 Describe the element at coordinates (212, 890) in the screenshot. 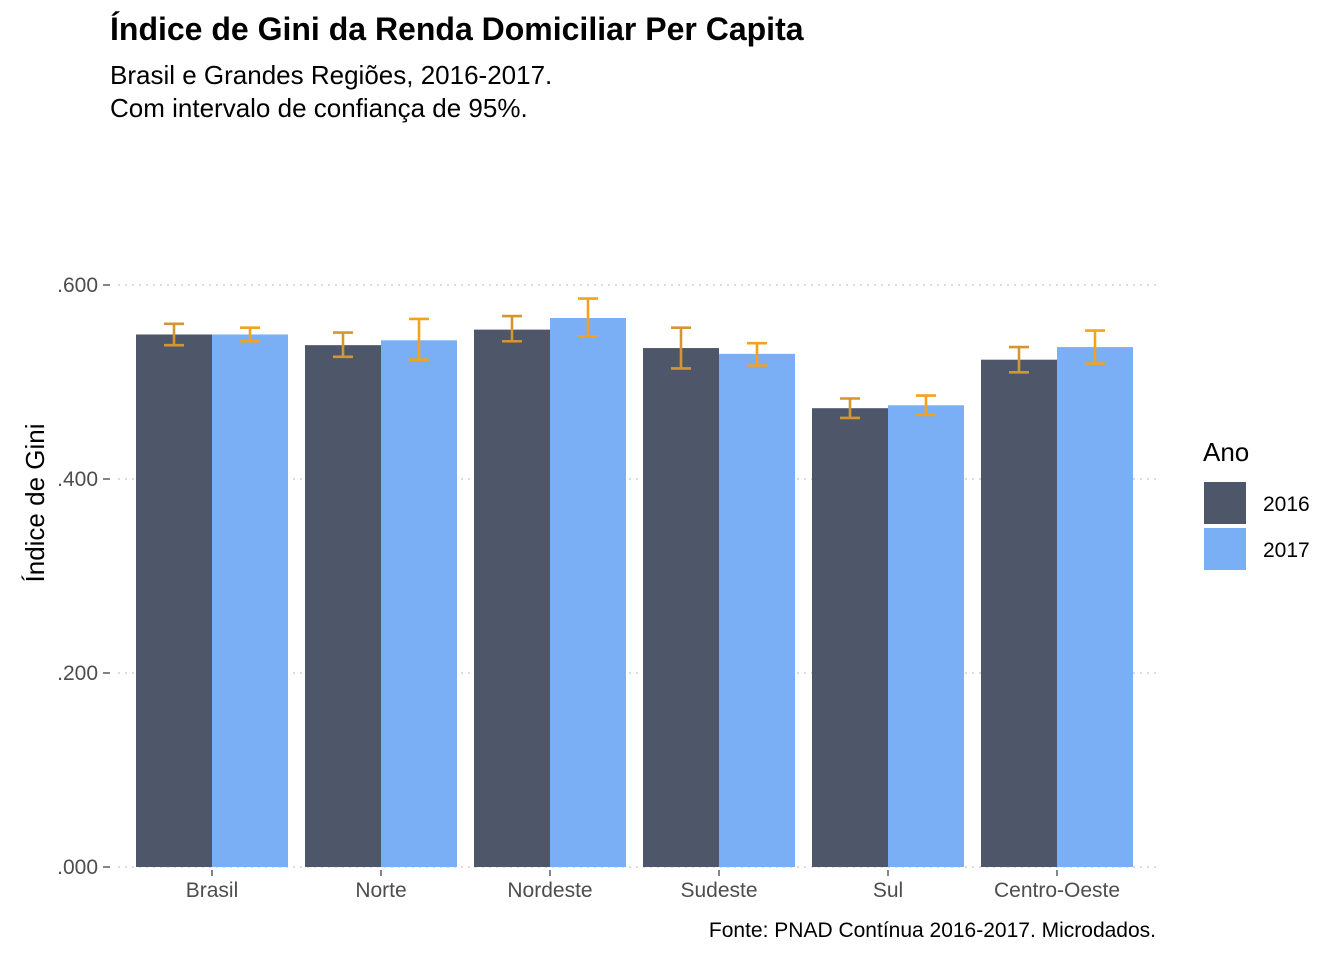

I see `x-tick-label: Brasil` at that location.